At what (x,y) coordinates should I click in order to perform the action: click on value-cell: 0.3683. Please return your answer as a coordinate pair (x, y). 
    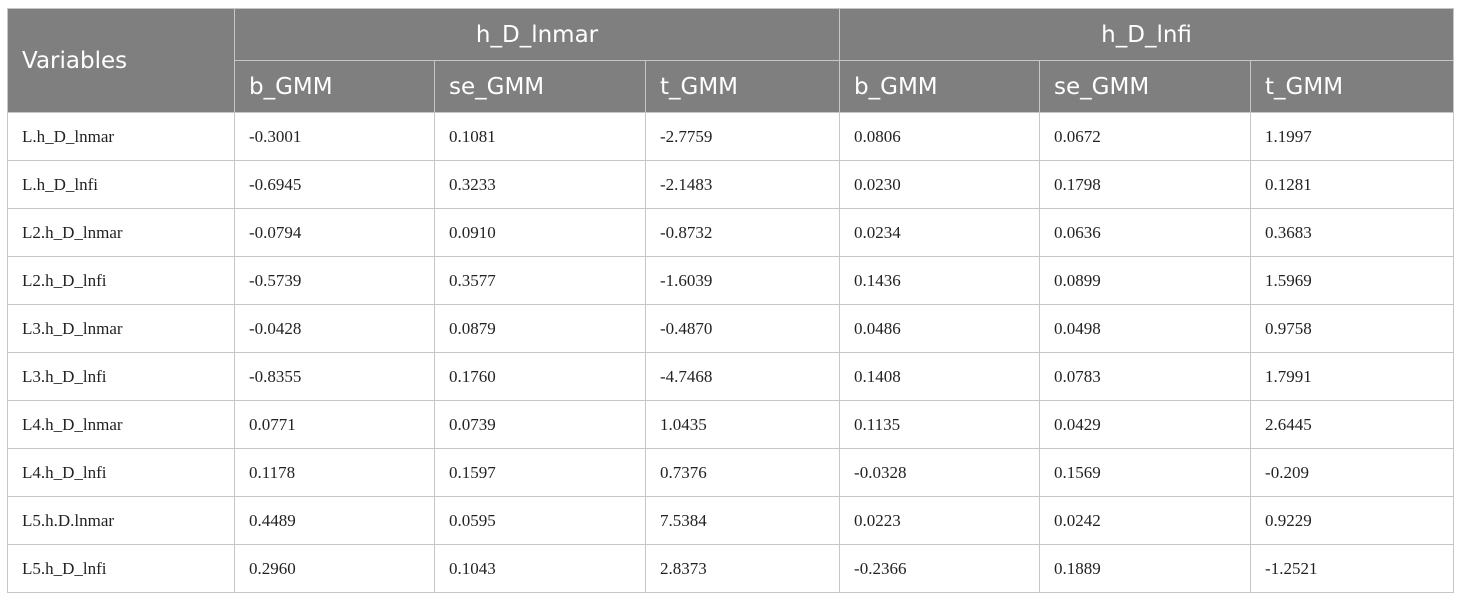
    Looking at the image, I should click on (1352, 232).